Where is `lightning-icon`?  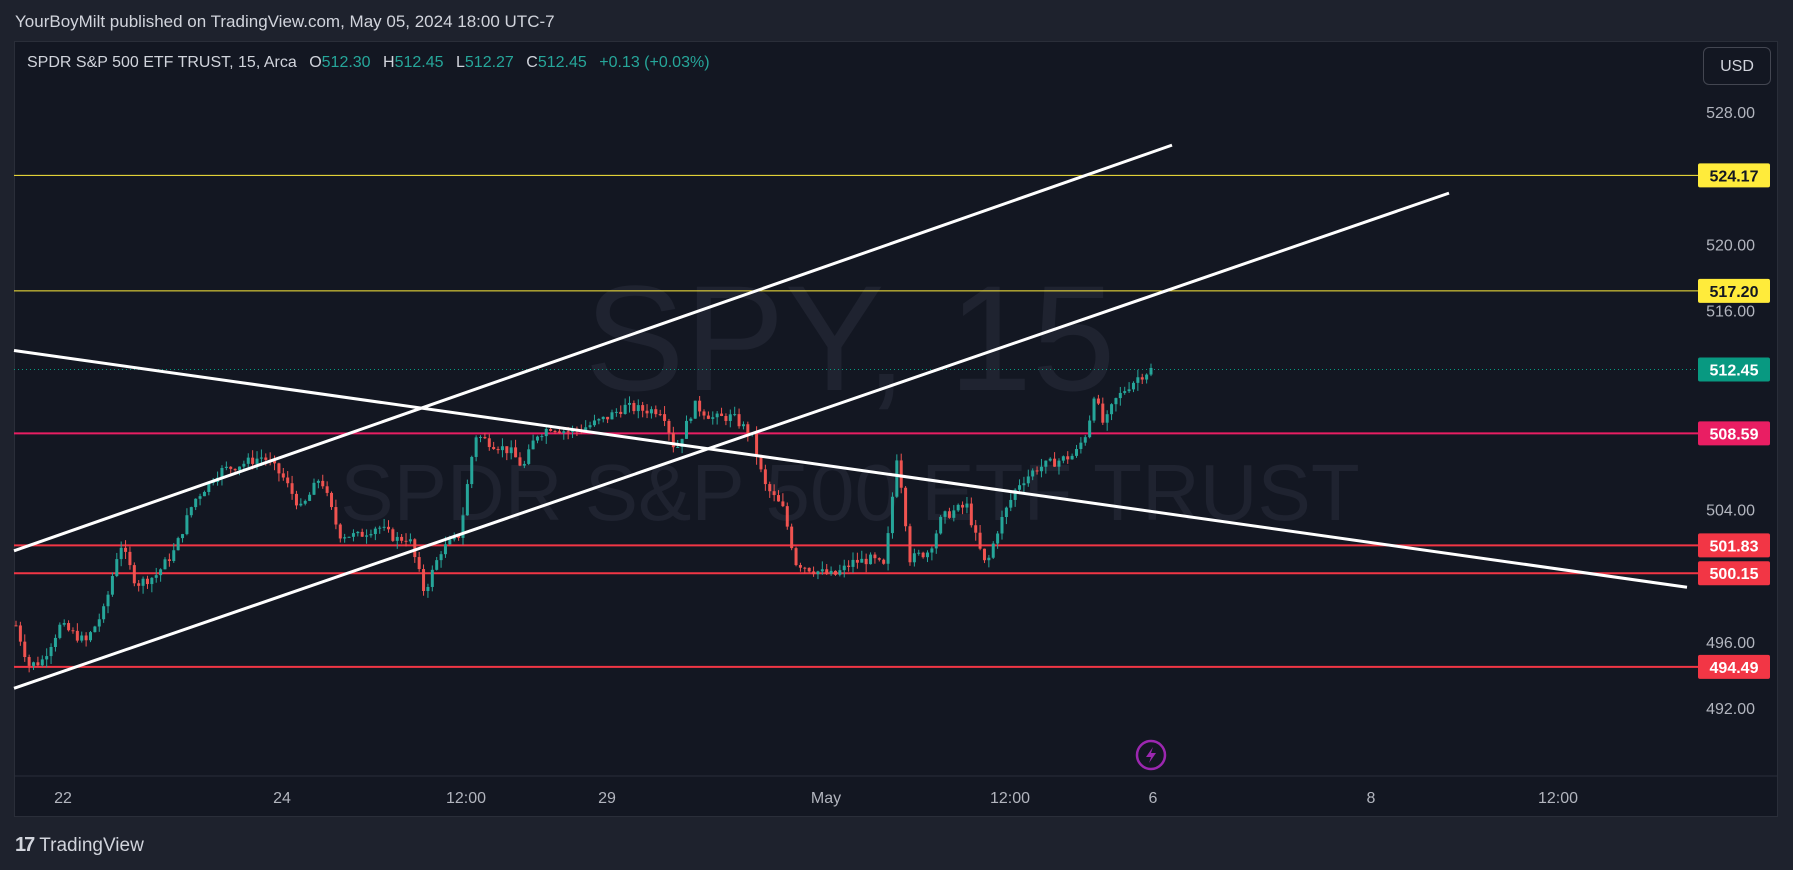
lightning-icon is located at coordinates (1151, 755).